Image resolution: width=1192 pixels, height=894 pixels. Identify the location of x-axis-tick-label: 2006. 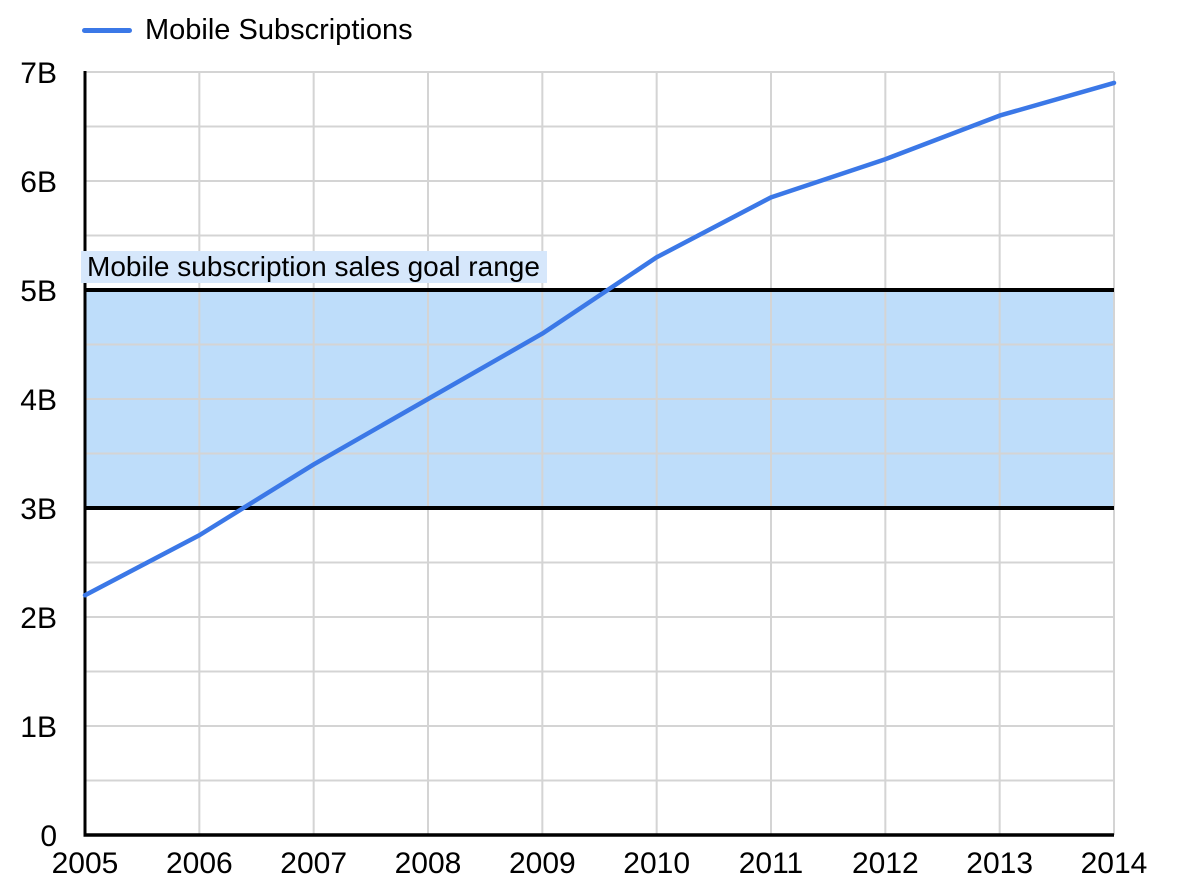
(199, 863).